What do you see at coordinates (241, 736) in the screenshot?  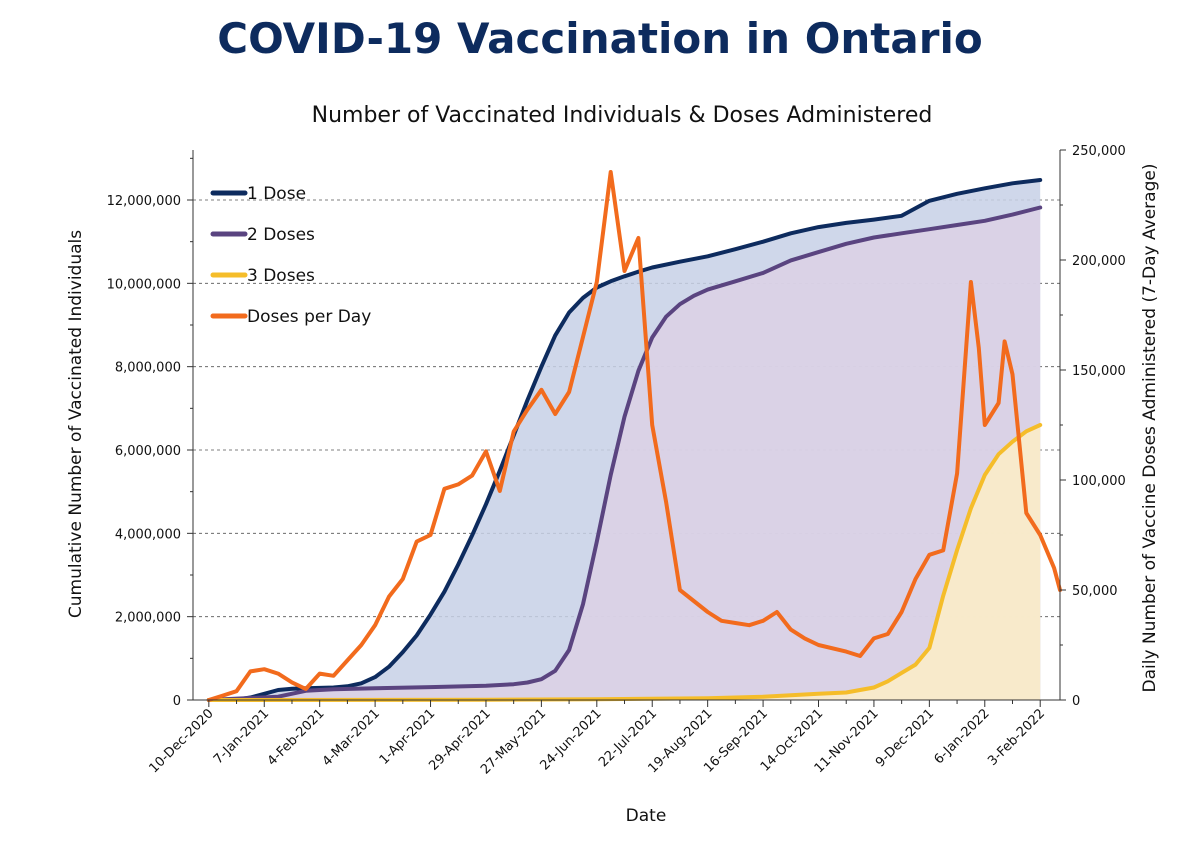 I see `x-tick-label: 7-Jan-2021` at bounding box center [241, 736].